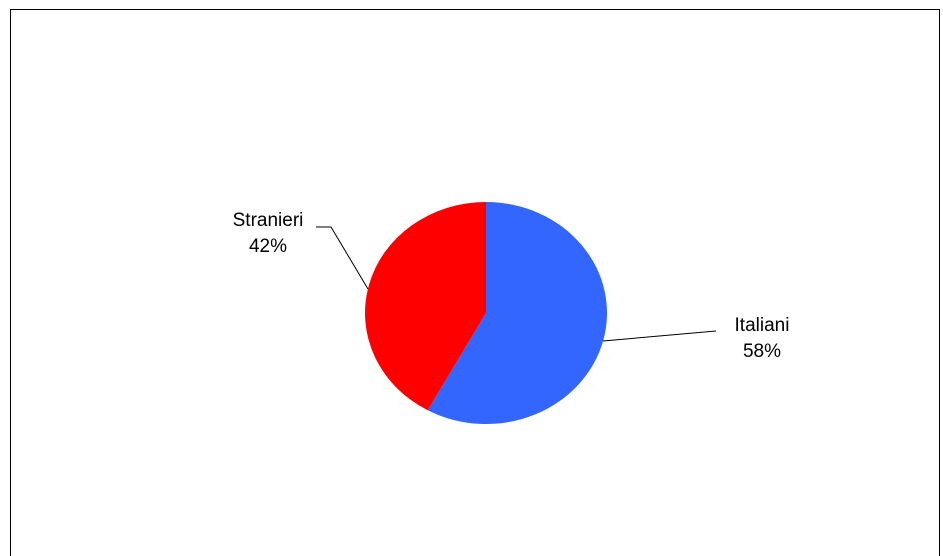 Image resolution: width=943 pixels, height=556 pixels. What do you see at coordinates (517, 313) in the screenshot?
I see `pie-slice-italiani` at bounding box center [517, 313].